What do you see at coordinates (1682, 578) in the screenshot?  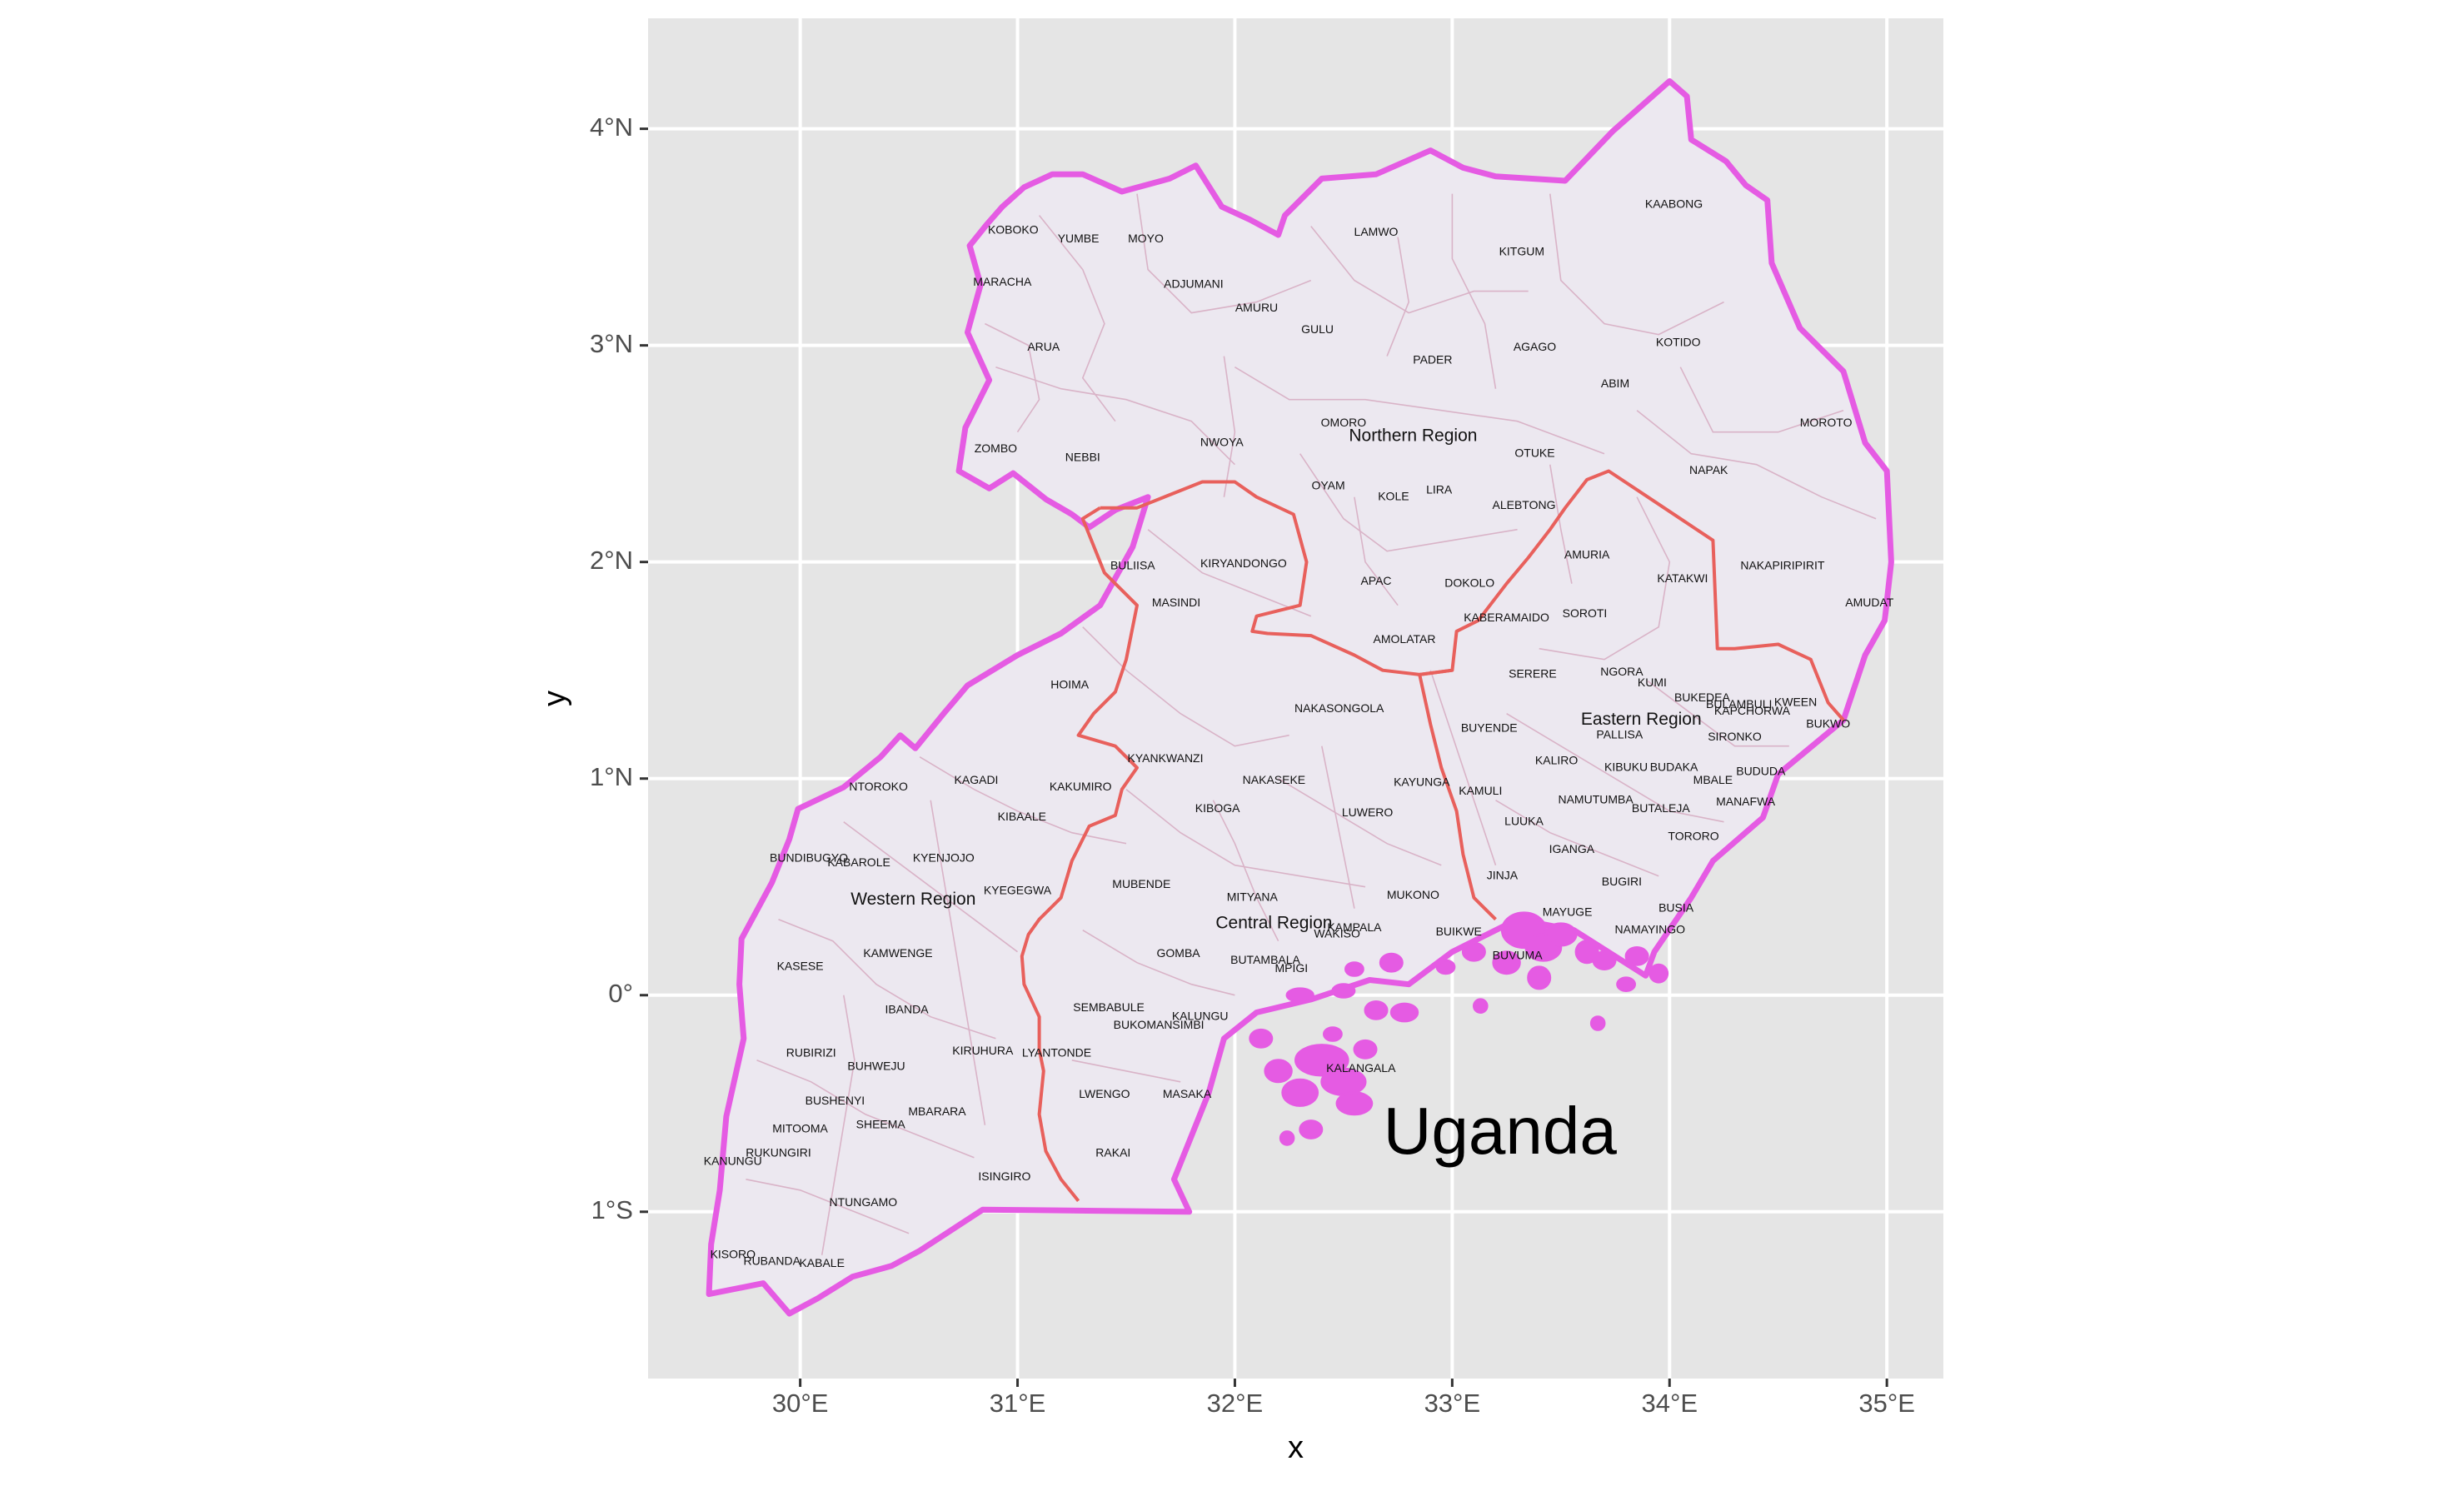 I see `district-label: KATAKWI` at bounding box center [1682, 578].